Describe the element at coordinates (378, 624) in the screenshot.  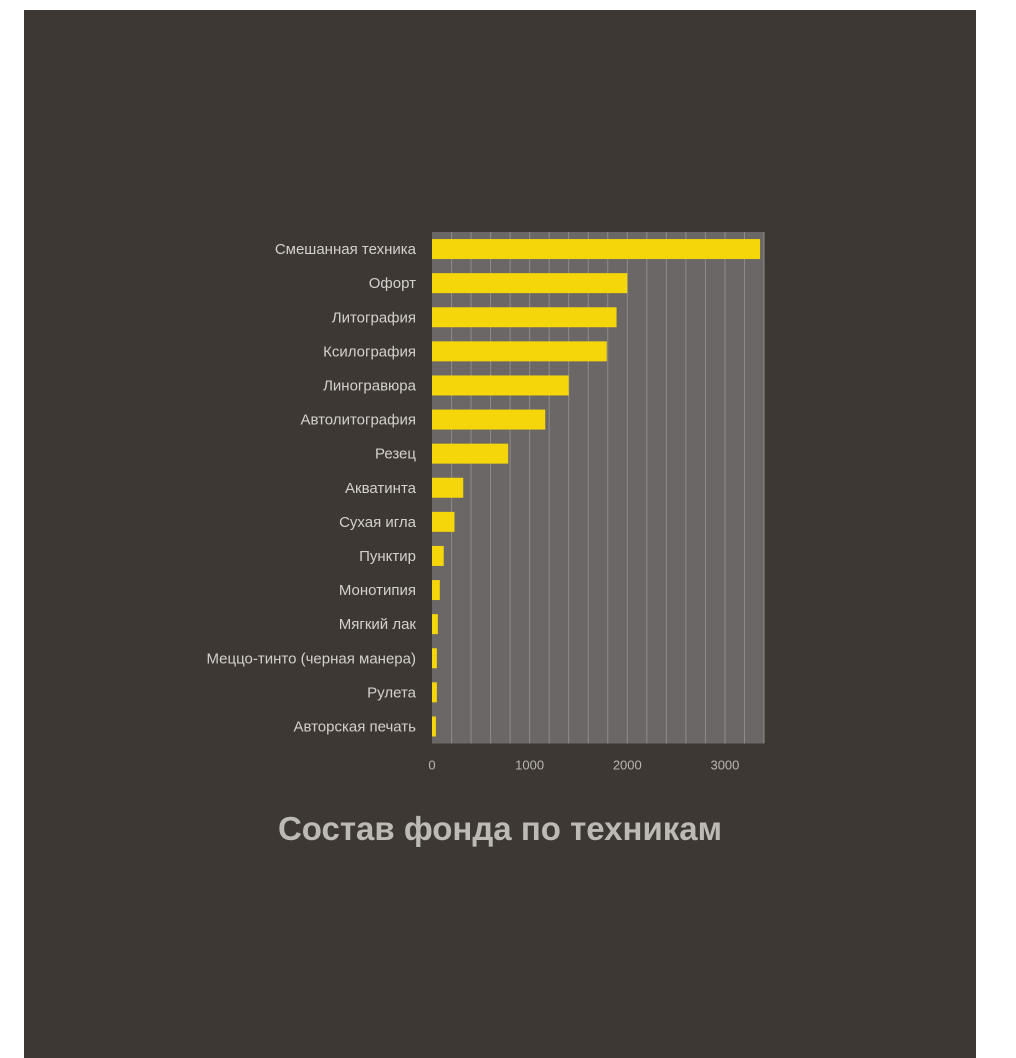
I see `category-label: Мягкий лак` at that location.